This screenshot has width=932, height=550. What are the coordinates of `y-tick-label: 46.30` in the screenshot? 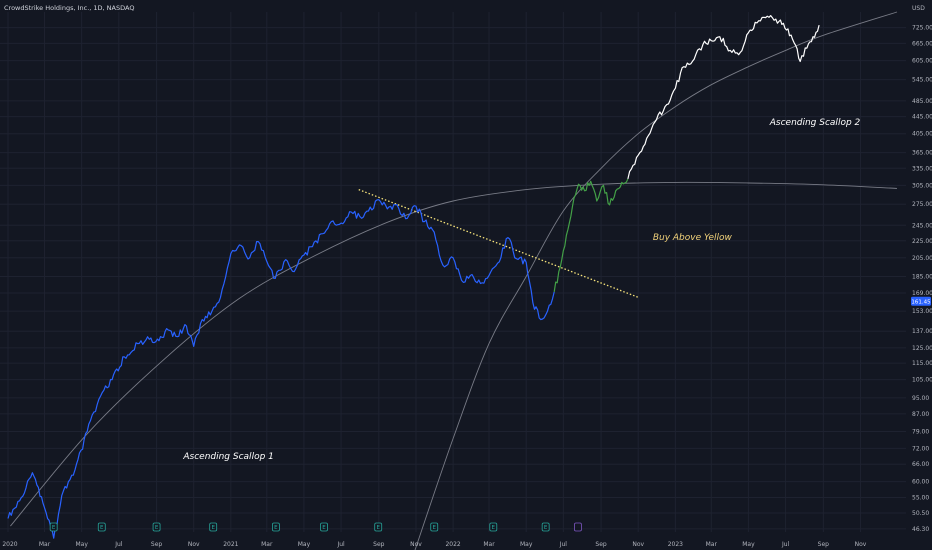 It's located at (920, 529).